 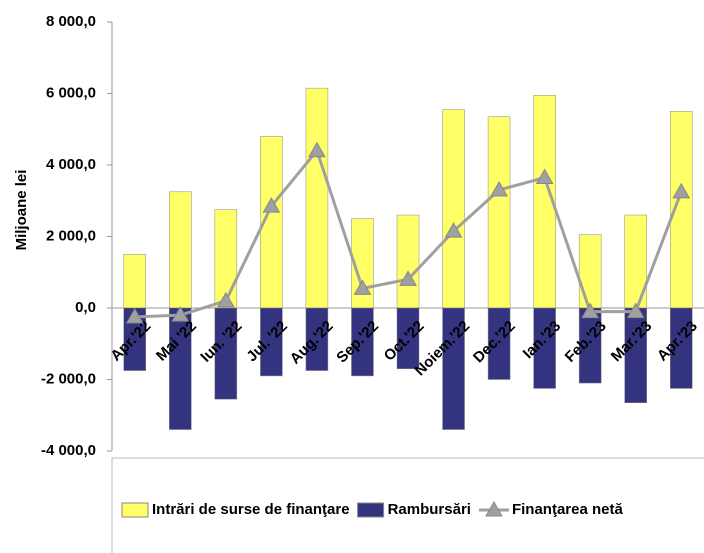 I want to click on y-tick-label: -2 000,0, so click(x=68, y=378).